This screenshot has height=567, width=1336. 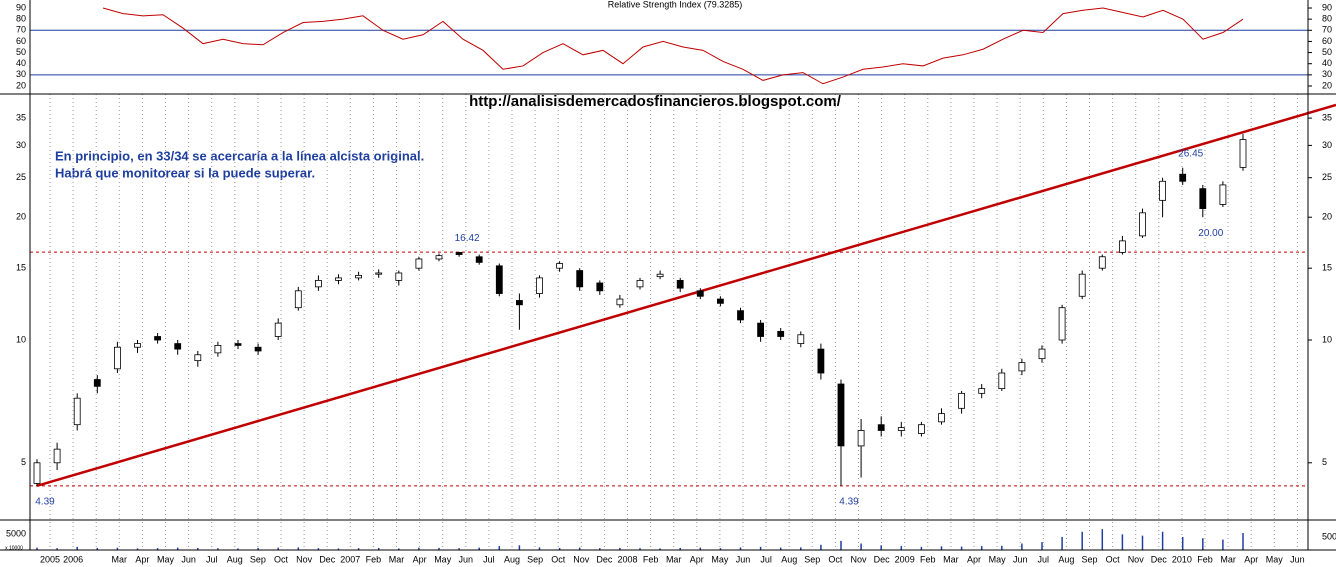 I want to click on y-tick-label: 80, so click(x=21, y=19).